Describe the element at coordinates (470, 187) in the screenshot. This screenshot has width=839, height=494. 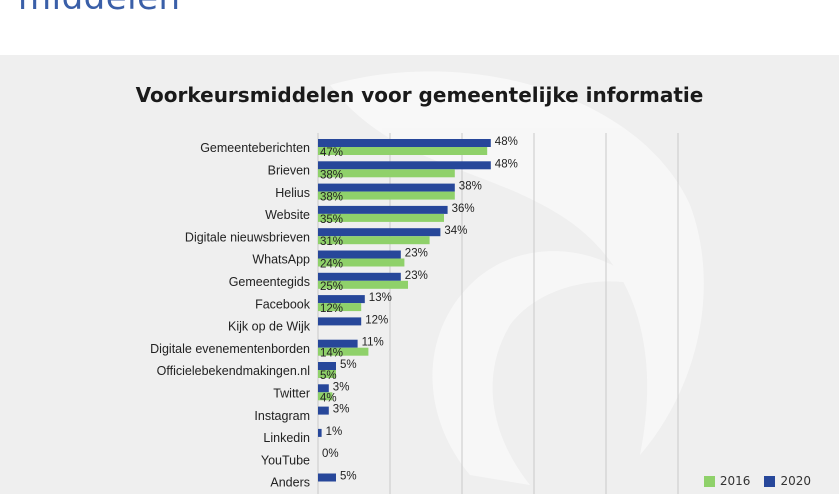
I see `data-label-2020: 38%` at that location.